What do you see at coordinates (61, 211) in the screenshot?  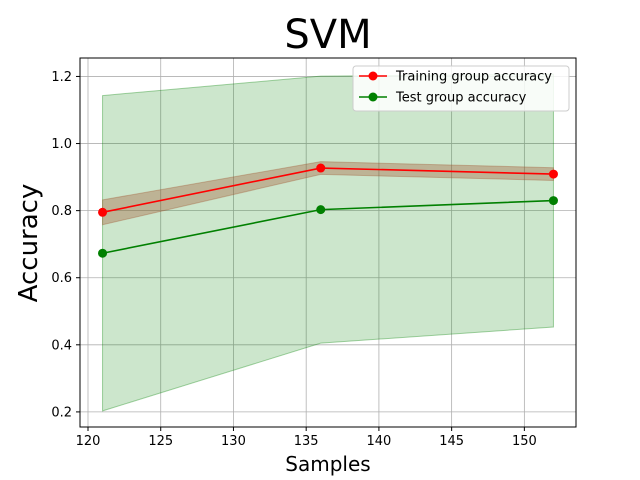 I see `y-tick-label: 0.8` at bounding box center [61, 211].